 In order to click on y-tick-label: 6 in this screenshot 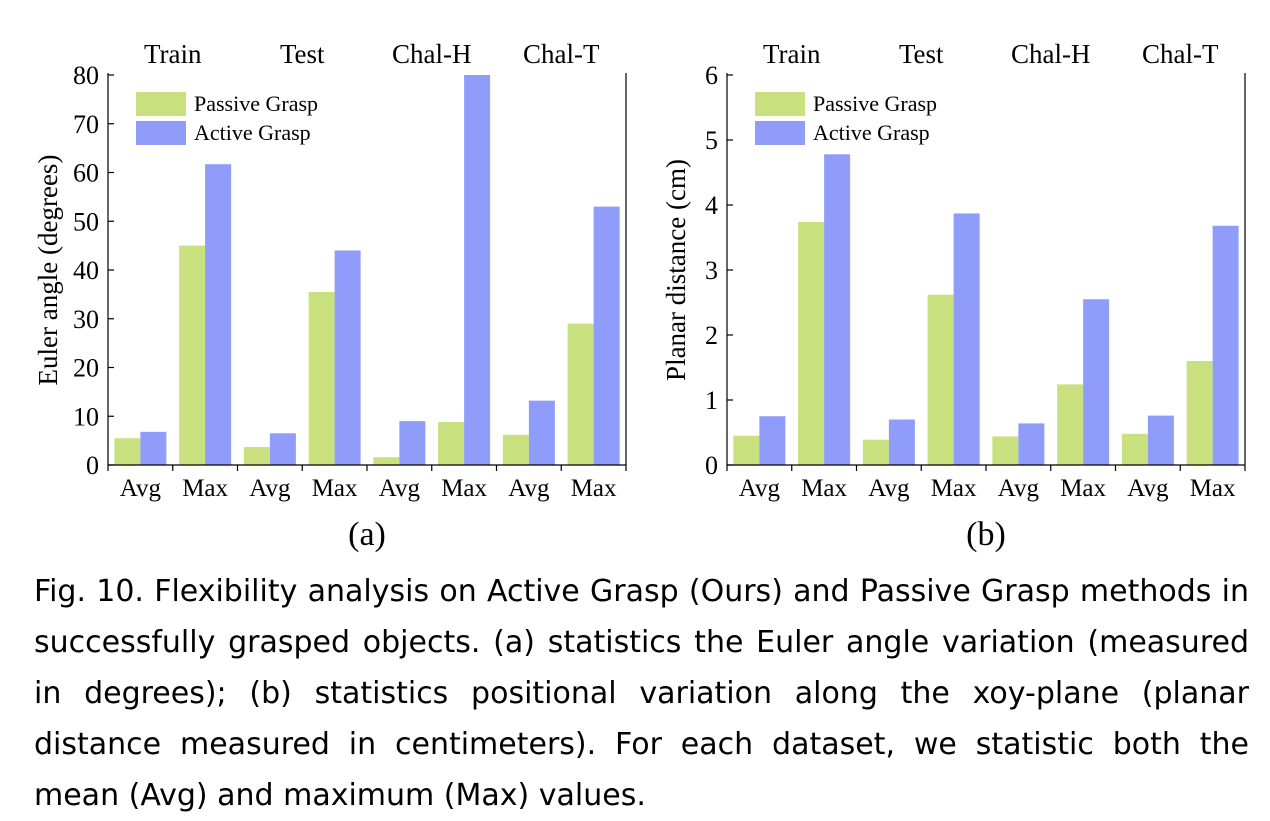, I will do `click(711, 75)`.